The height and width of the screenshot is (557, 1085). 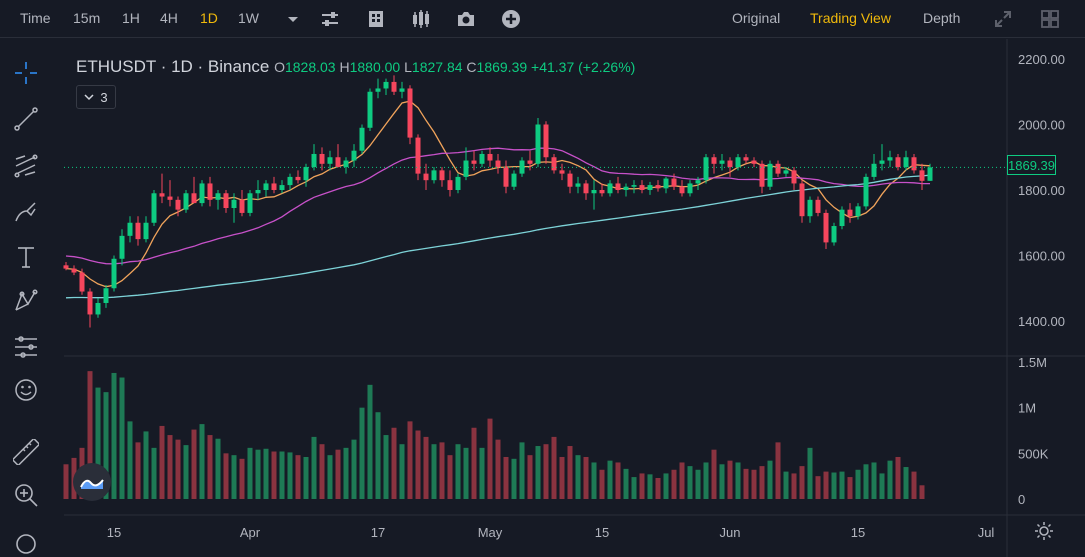 What do you see at coordinates (756, 18) in the screenshot?
I see `view-original: Original` at bounding box center [756, 18].